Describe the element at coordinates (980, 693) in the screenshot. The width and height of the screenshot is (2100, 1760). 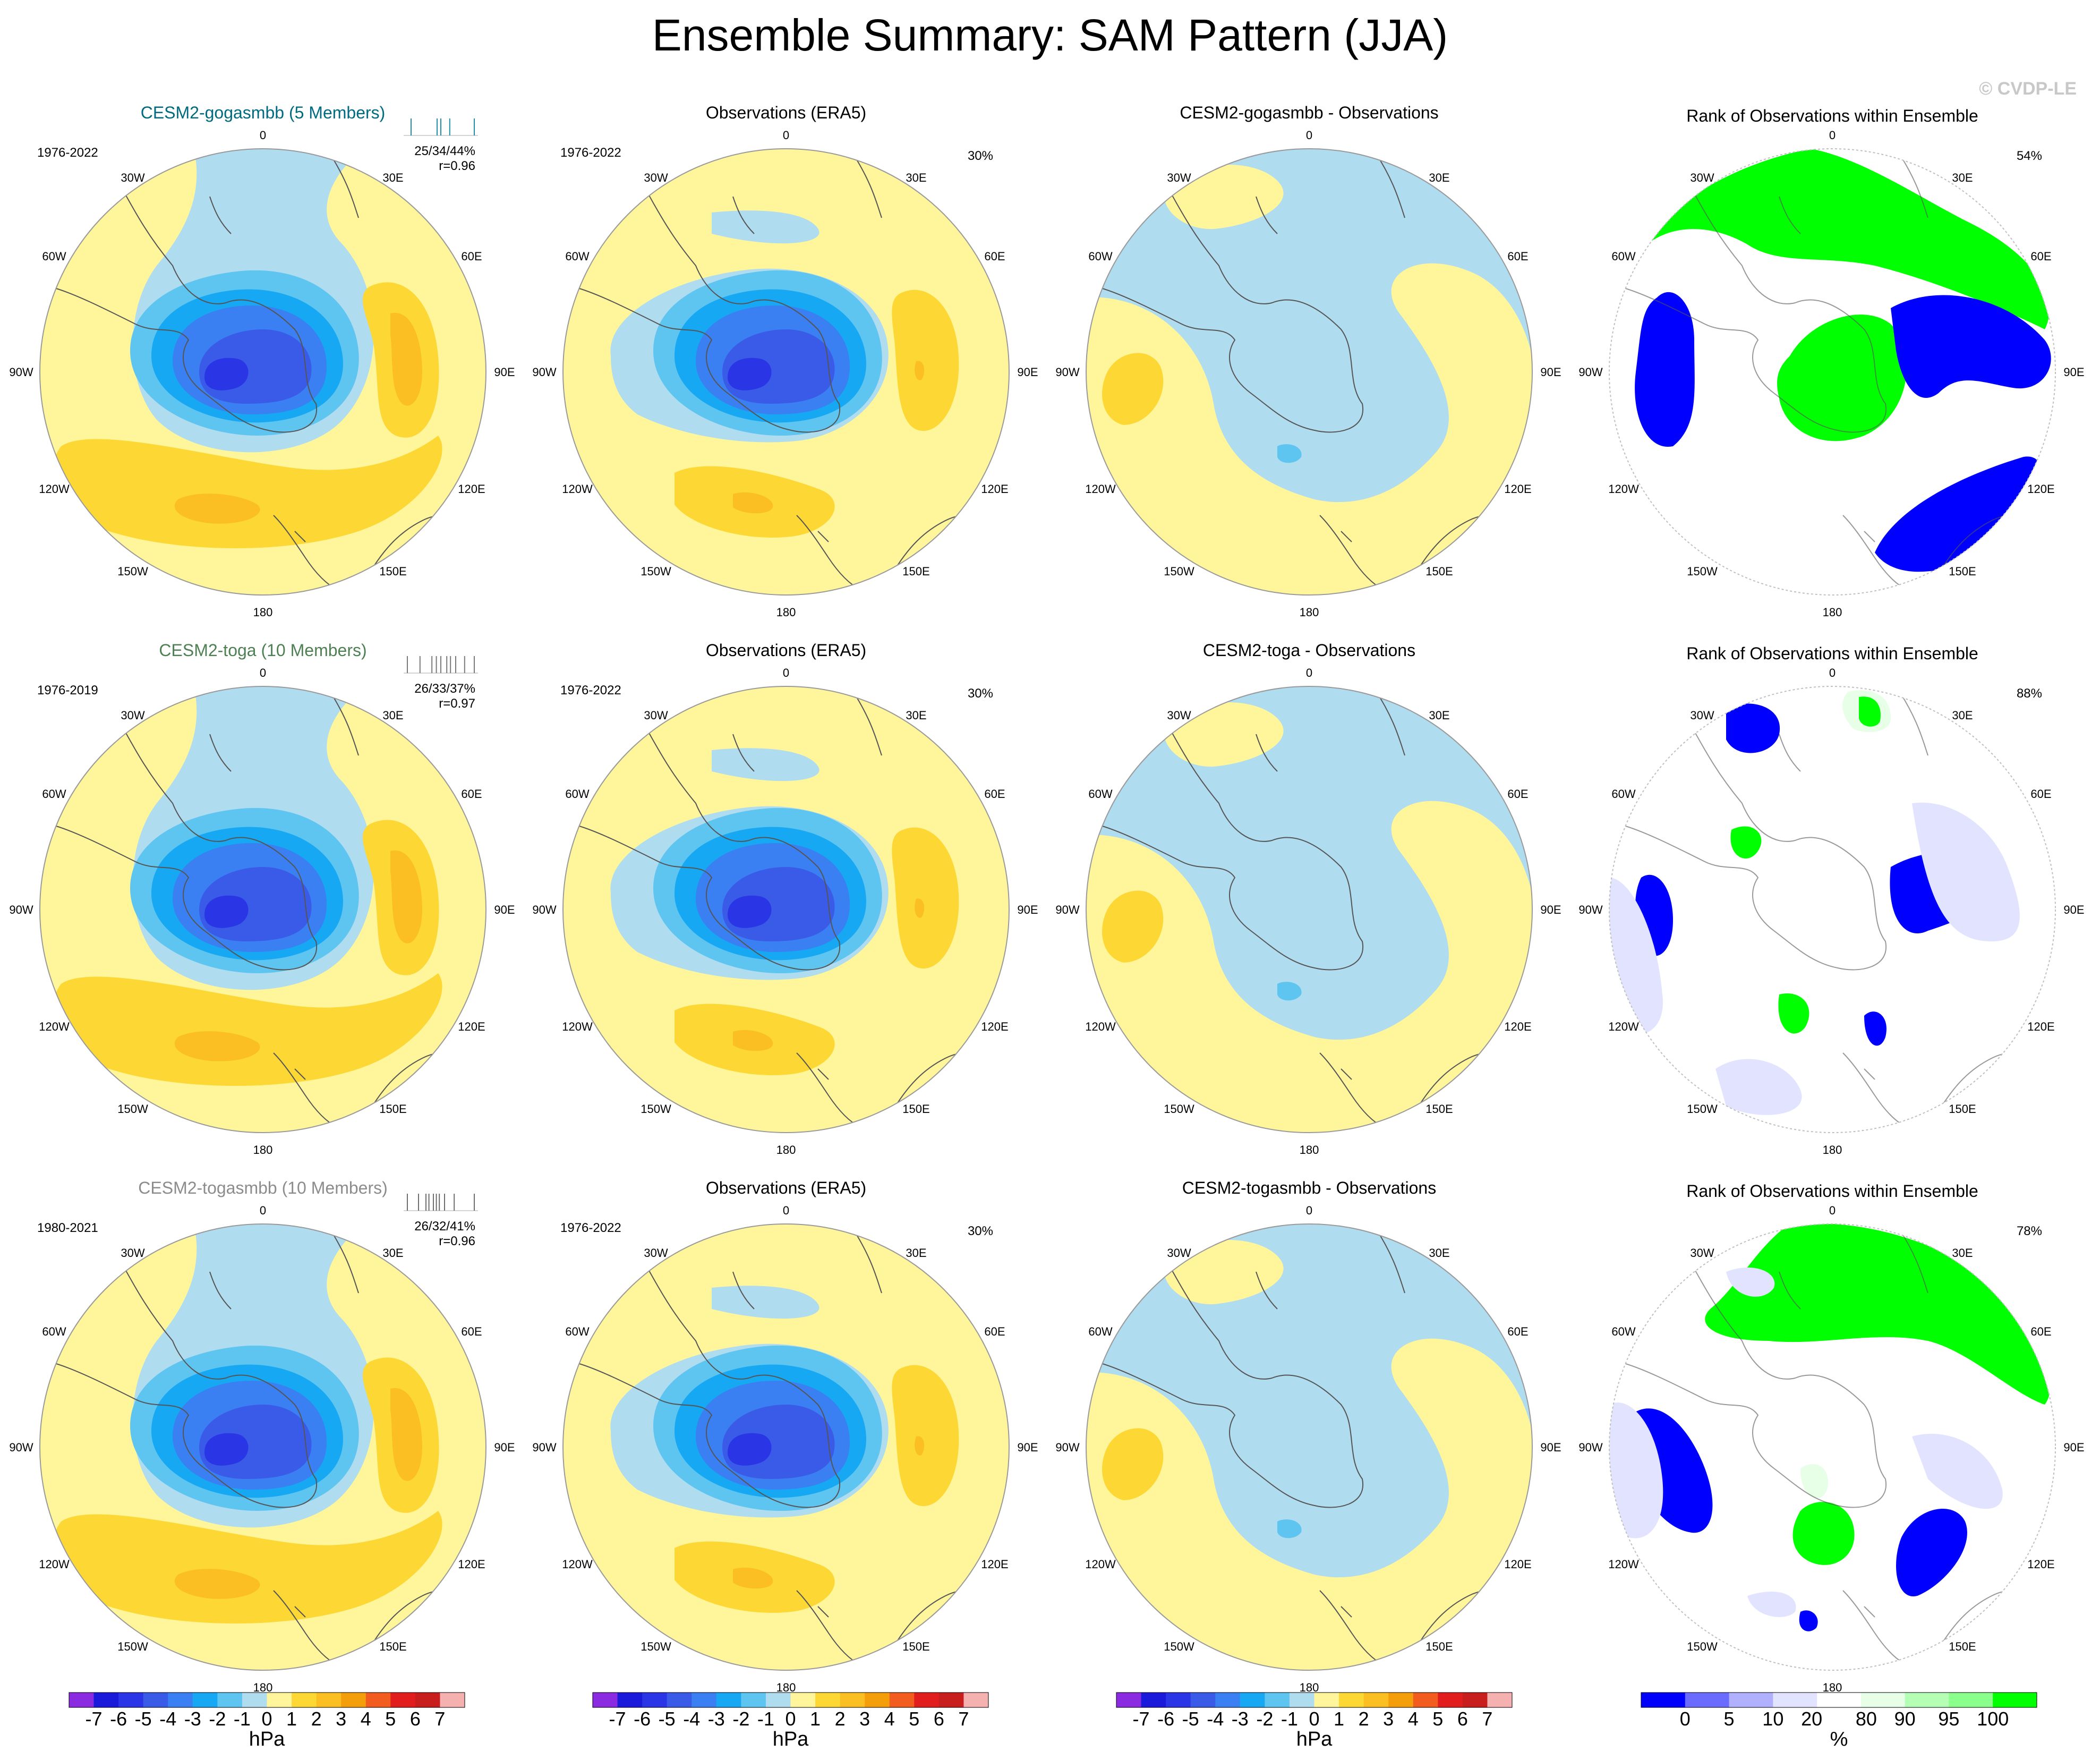
I see `explained-variance: 30%` at that location.